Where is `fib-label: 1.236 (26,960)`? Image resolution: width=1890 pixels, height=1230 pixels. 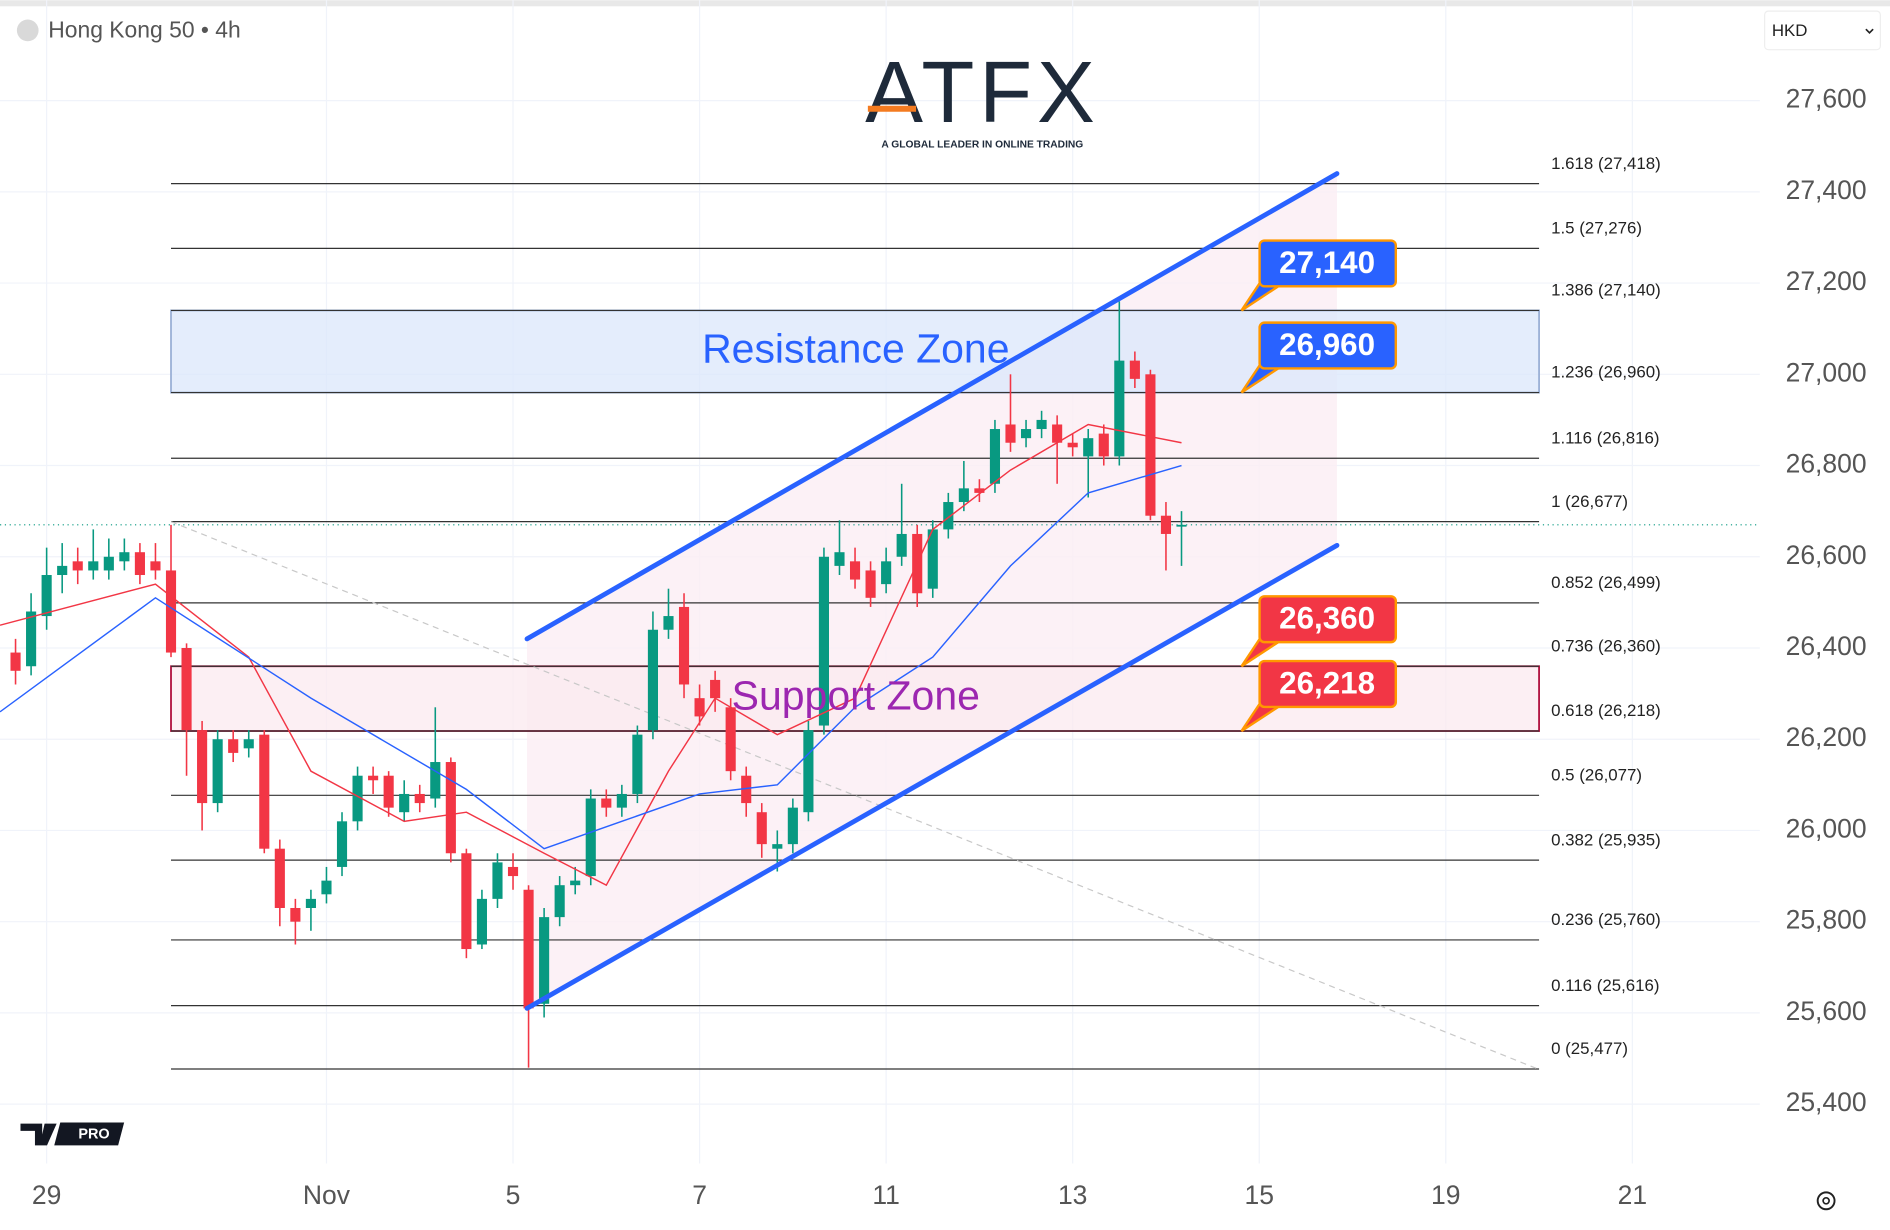 fib-label: 1.236 (26,960) is located at coordinates (1606, 372).